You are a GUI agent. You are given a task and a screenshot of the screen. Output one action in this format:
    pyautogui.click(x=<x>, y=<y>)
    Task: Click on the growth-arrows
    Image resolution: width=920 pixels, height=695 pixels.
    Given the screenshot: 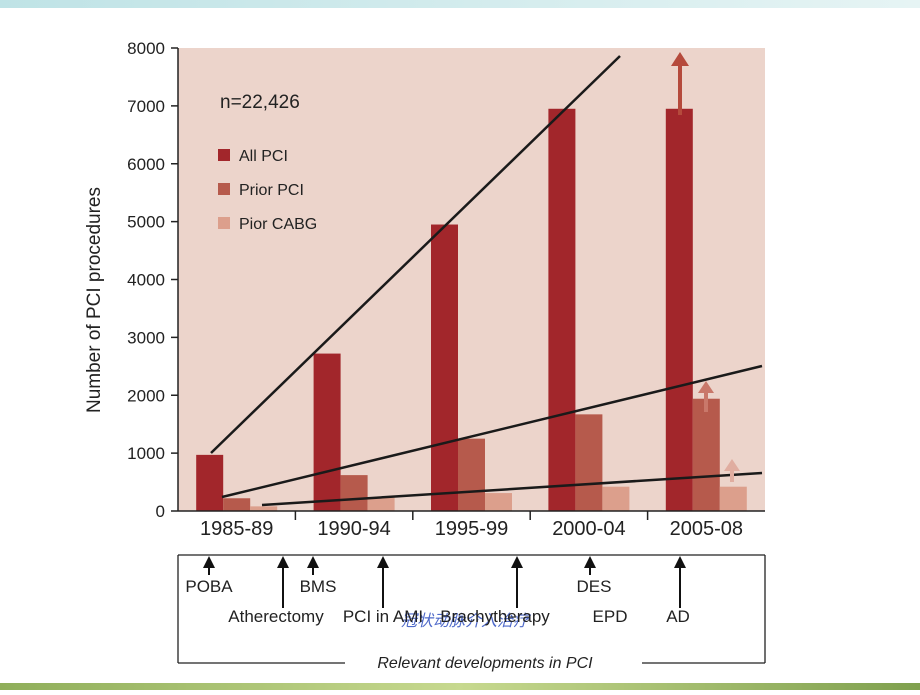 What is the action you would take?
    pyautogui.click(x=705, y=267)
    